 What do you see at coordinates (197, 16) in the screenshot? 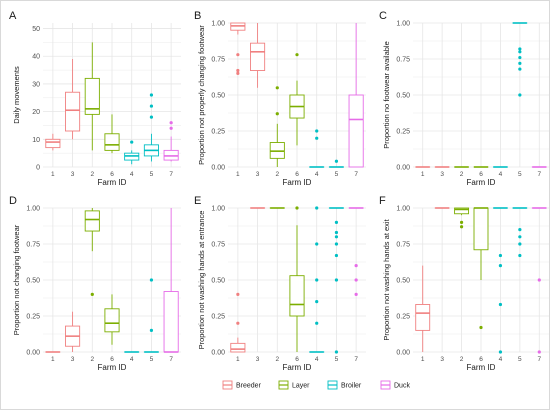
I see `panel-letter: B` at bounding box center [197, 16].